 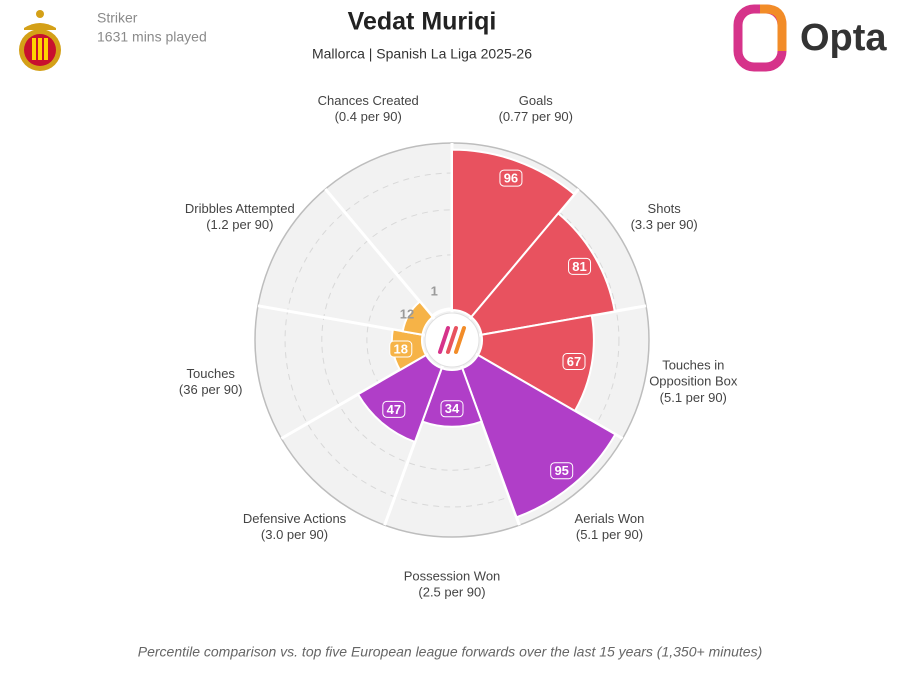 I want to click on player-position: Striker, so click(x=117, y=18).